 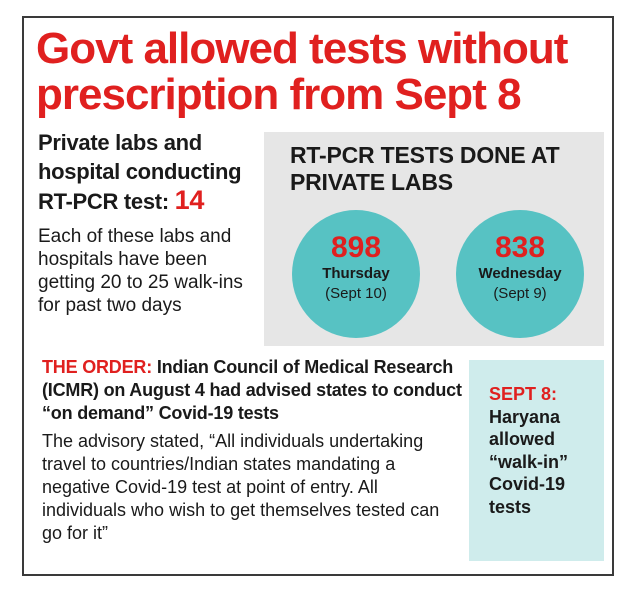 I want to click on tests-day: Wednesday, so click(x=520, y=273).